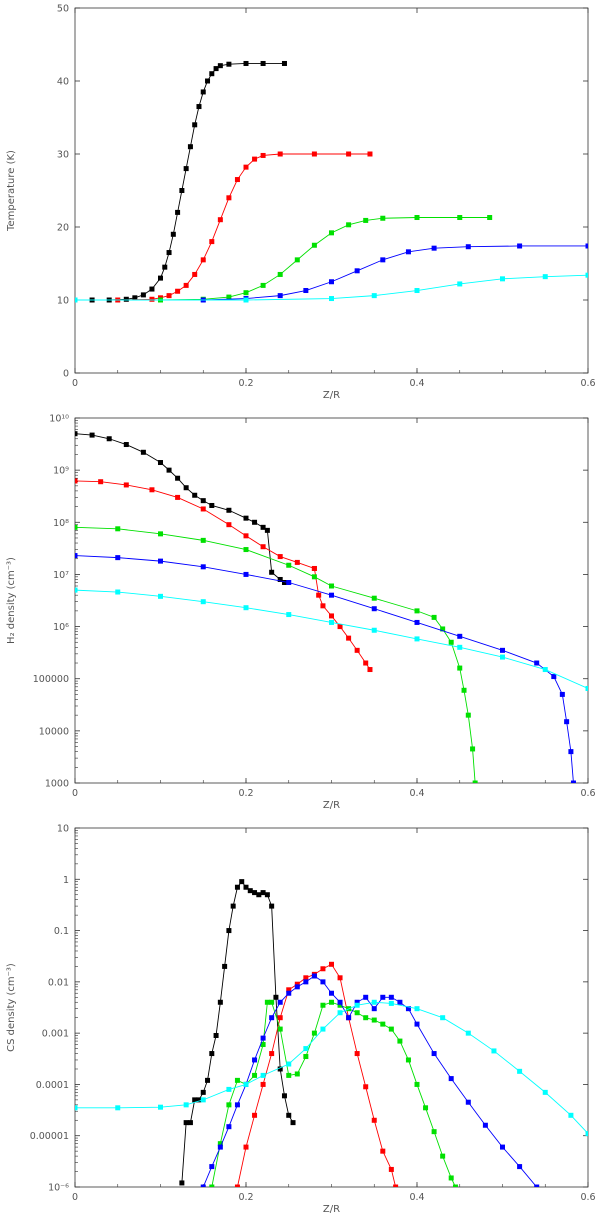 The image size is (600, 1222). Describe the element at coordinates (75, 383) in the screenshot. I see `x-tick-label: 0` at that location.